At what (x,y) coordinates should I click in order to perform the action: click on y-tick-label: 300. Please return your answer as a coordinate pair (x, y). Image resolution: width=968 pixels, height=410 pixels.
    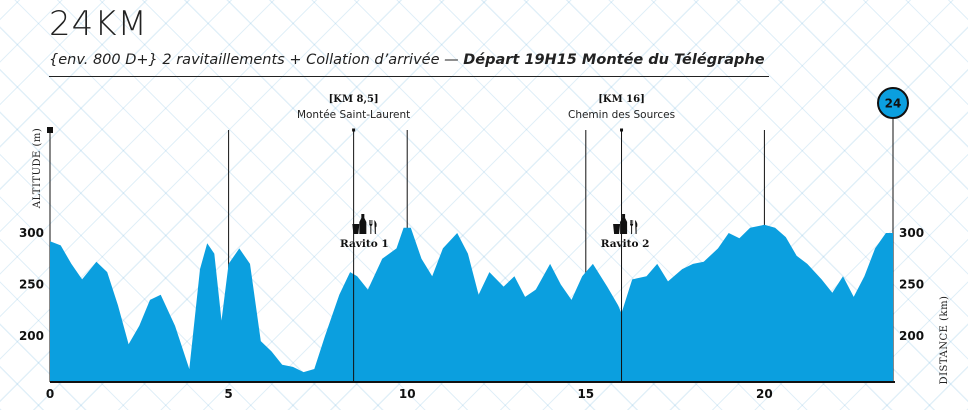
    Looking at the image, I should click on (31, 233).